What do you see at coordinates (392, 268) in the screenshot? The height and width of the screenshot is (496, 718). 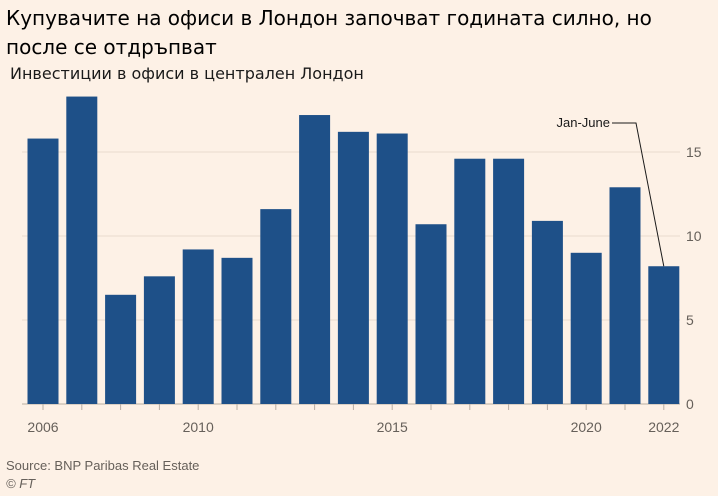 I see `bar-2015` at bounding box center [392, 268].